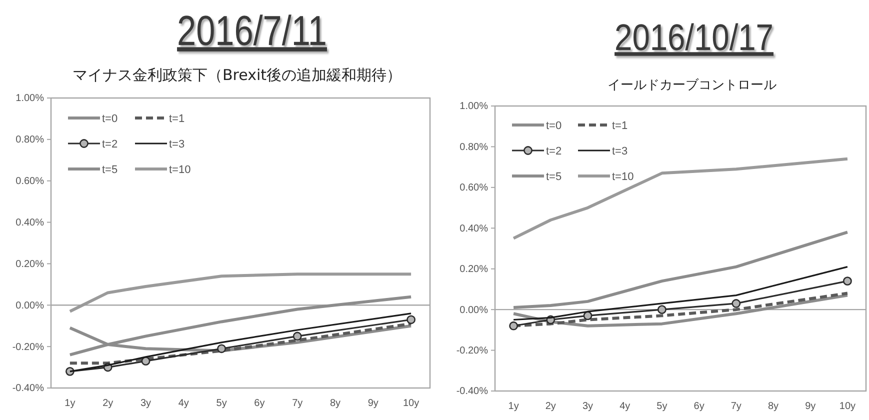 The width and height of the screenshot is (869, 420). Describe the element at coordinates (694, 38) in the screenshot. I see `chart-title: 2016/10/17` at that location.